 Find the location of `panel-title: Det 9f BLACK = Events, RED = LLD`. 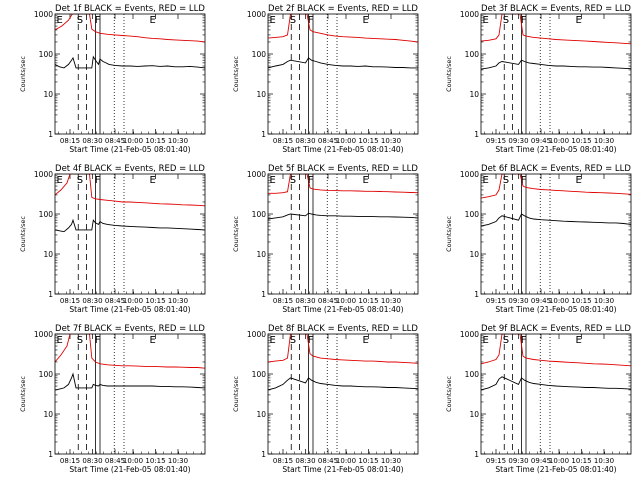

panel-title: Det 9f BLACK = Events, RED = LLD is located at coordinates (556, 329).